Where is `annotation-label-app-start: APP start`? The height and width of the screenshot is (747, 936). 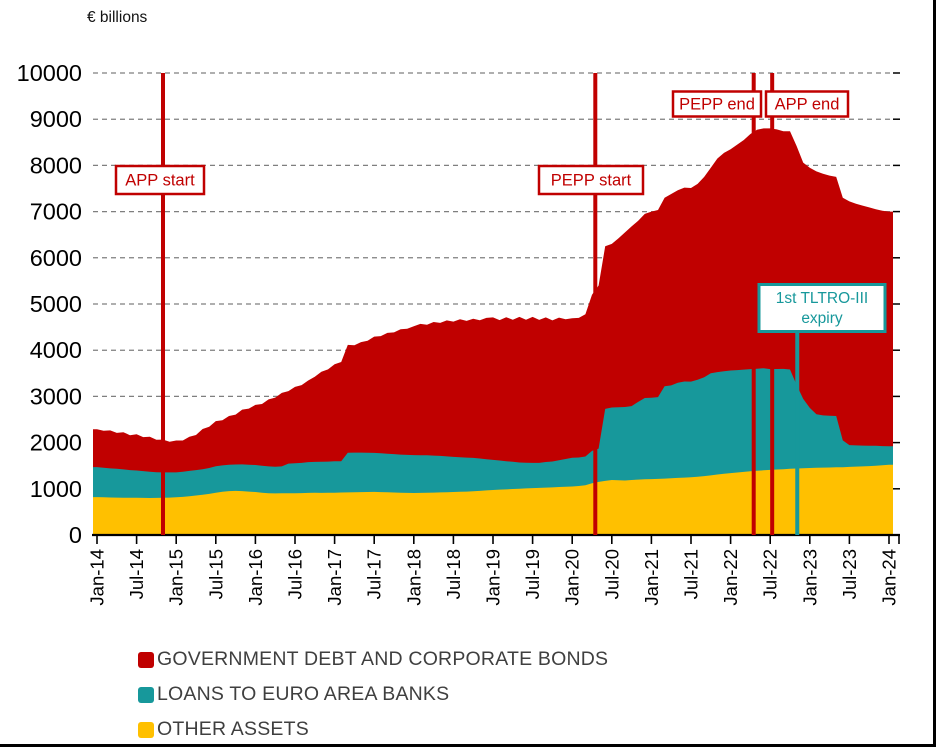
annotation-label-app-start: APP start is located at coordinates (160, 181).